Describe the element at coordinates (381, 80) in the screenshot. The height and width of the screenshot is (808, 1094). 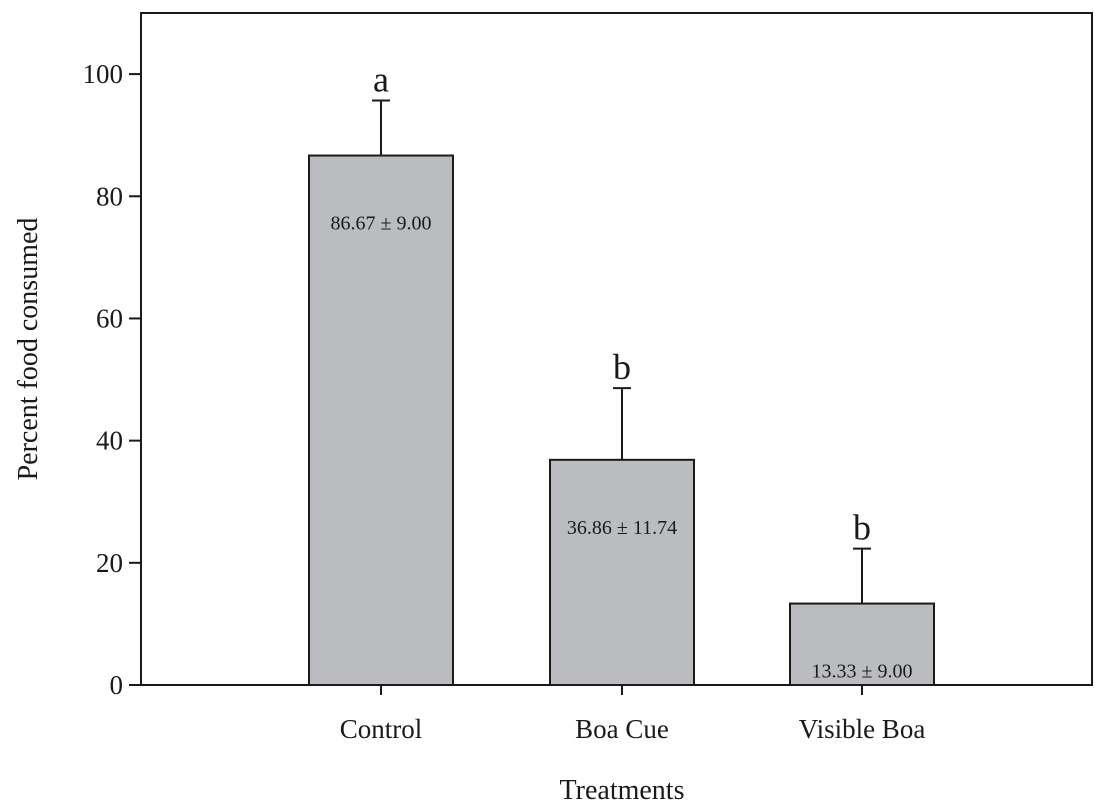
I see `significance-letter: a` at that location.